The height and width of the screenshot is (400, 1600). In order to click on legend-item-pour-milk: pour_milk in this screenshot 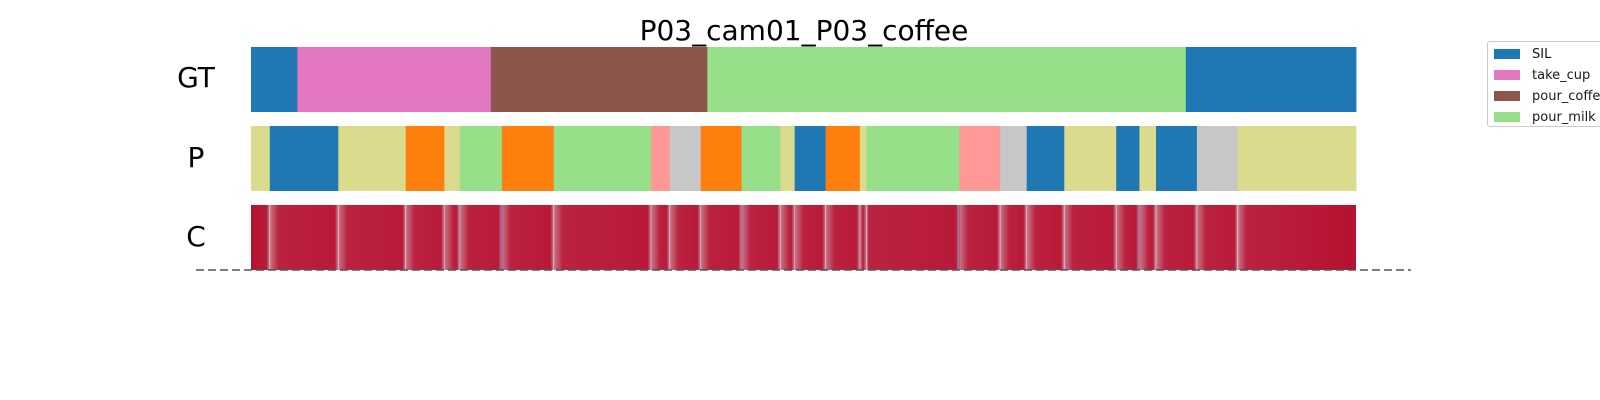, I will do `click(1545, 117)`.